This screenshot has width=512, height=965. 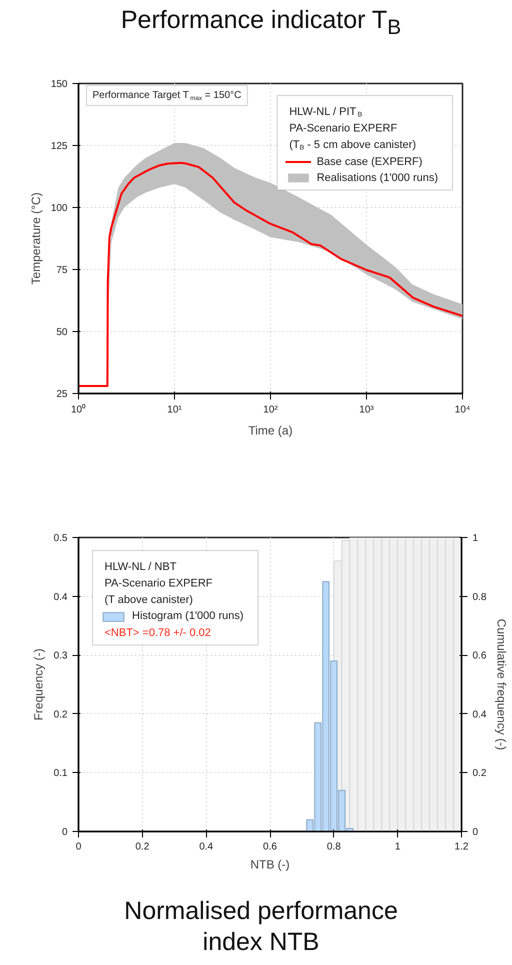 What do you see at coordinates (334, 847) in the screenshot?
I see `x-tick-label: 0.8` at bounding box center [334, 847].